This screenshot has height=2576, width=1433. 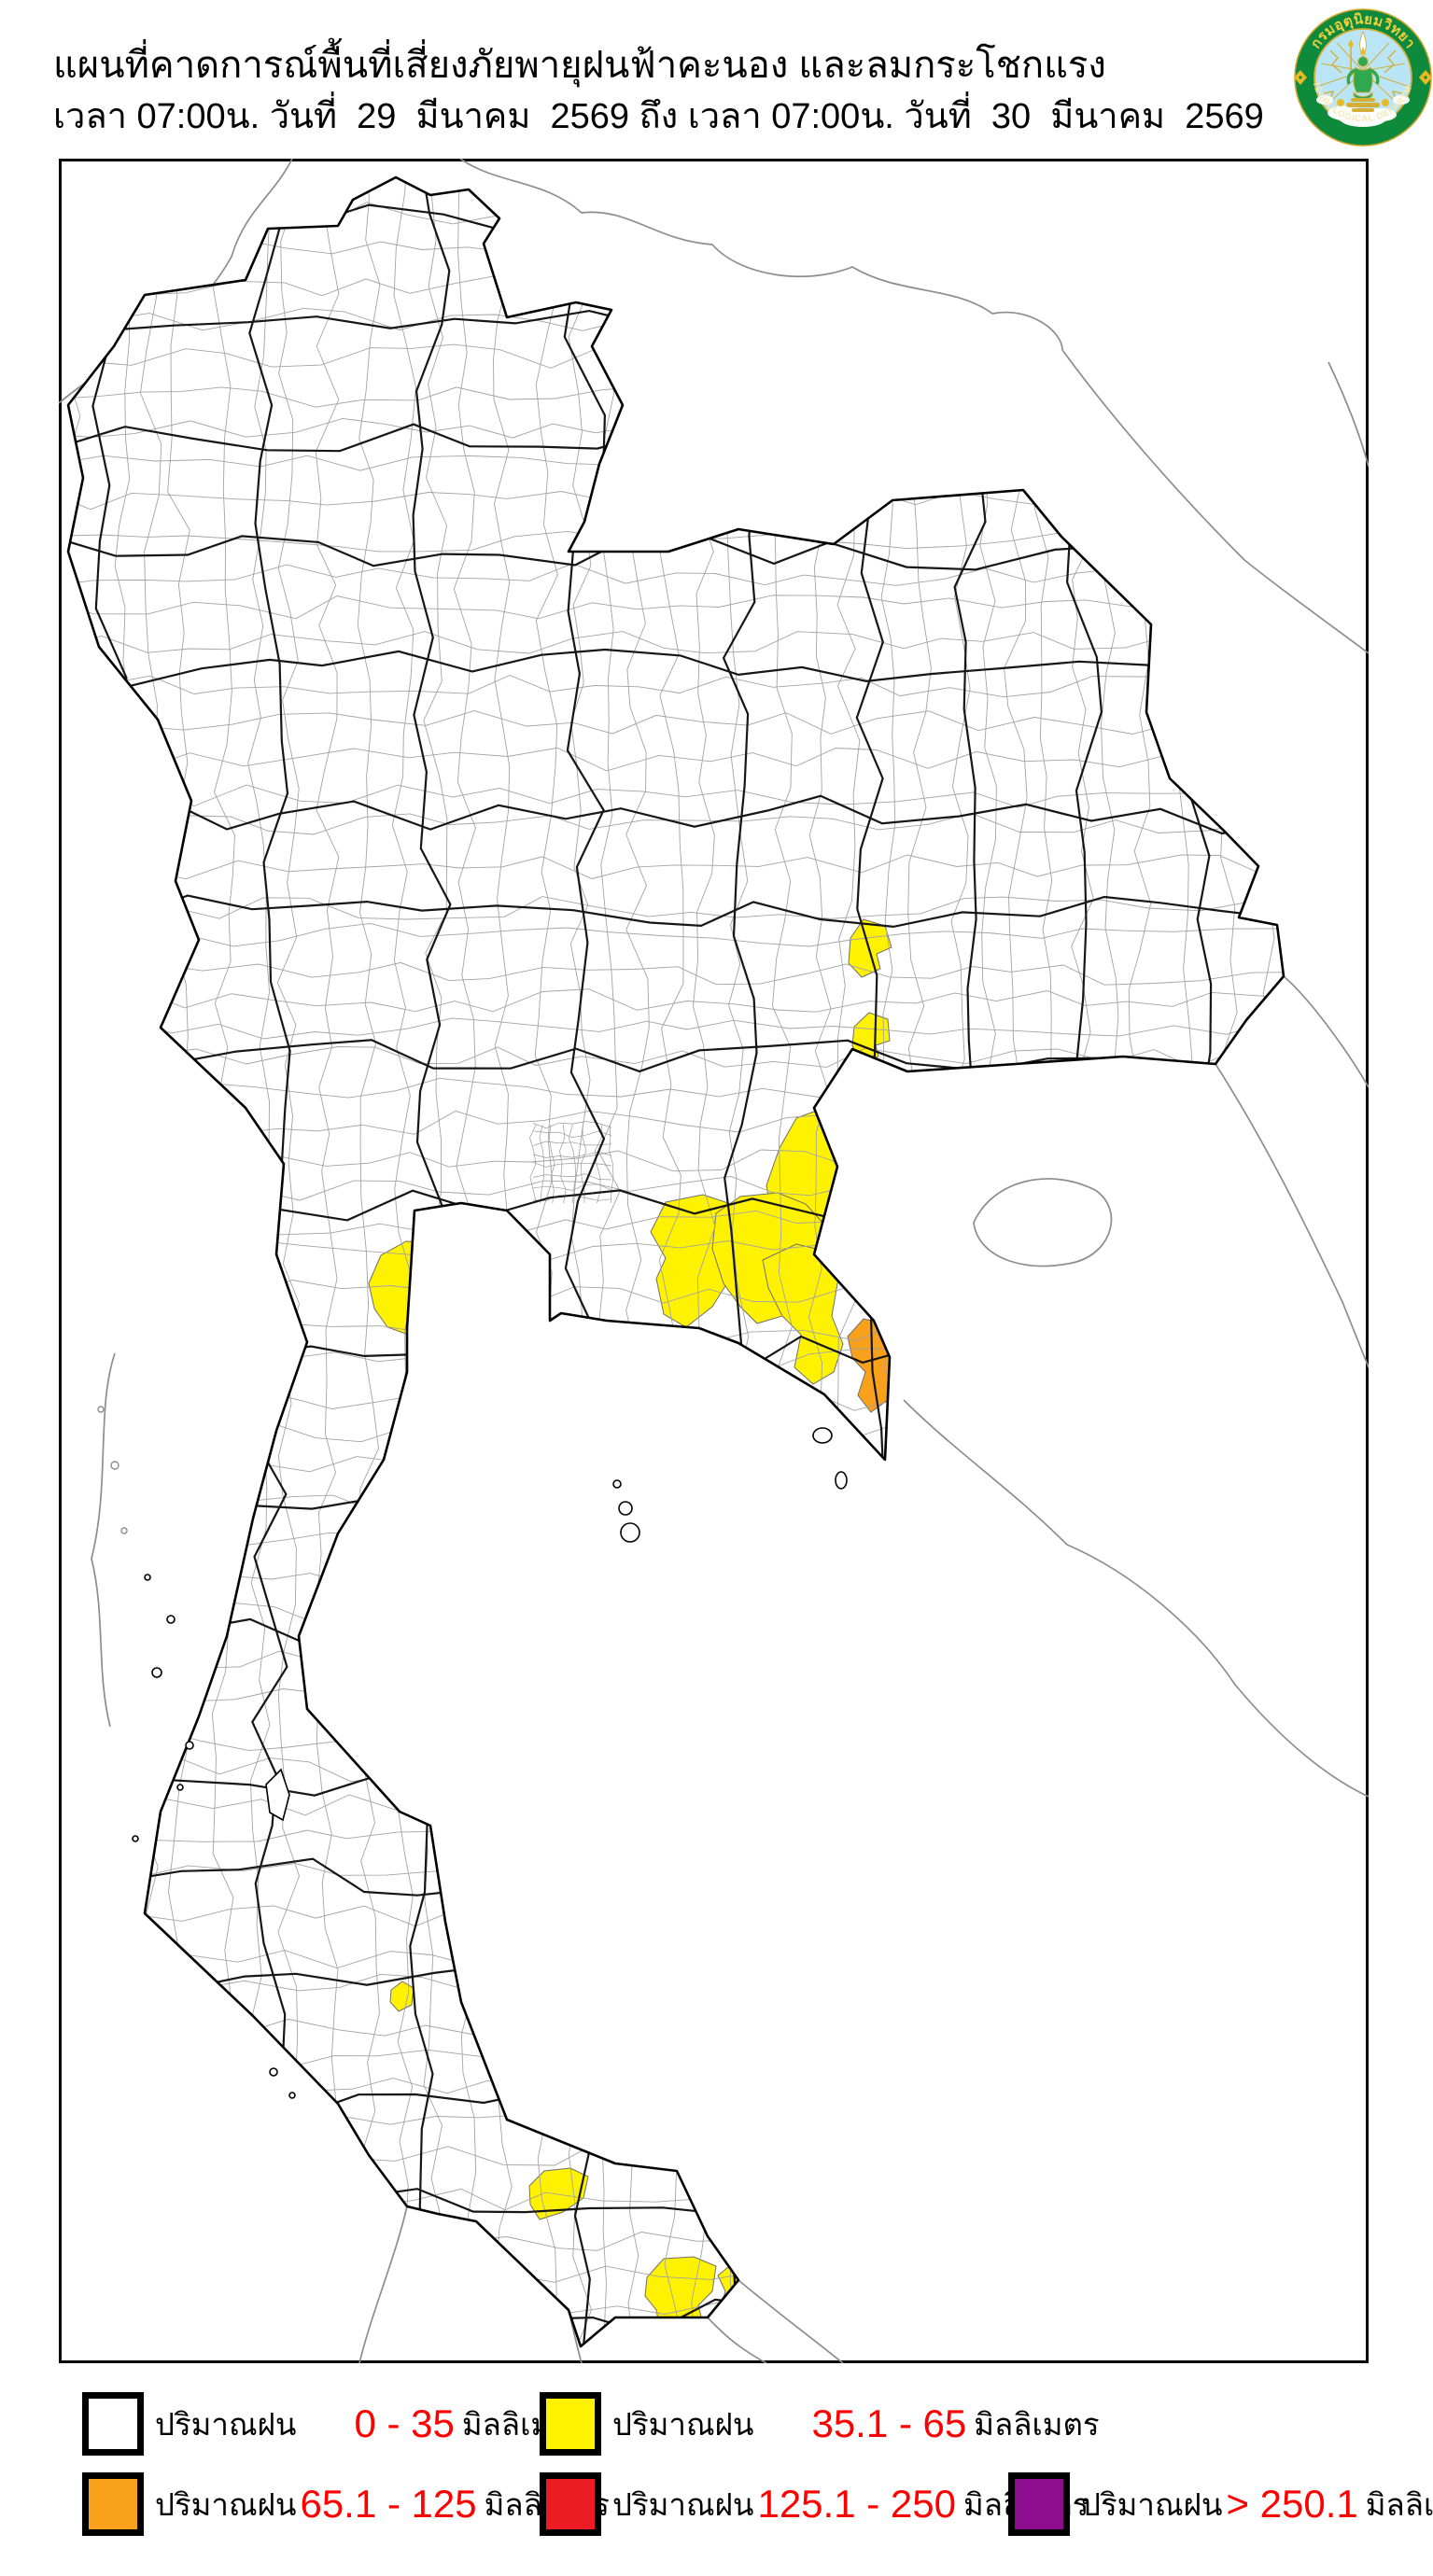 I want to click on legend-item-65-125: ปริมาณฝน 65.1 - 125 มิลลิเมตร, so click(x=346, y=2504).